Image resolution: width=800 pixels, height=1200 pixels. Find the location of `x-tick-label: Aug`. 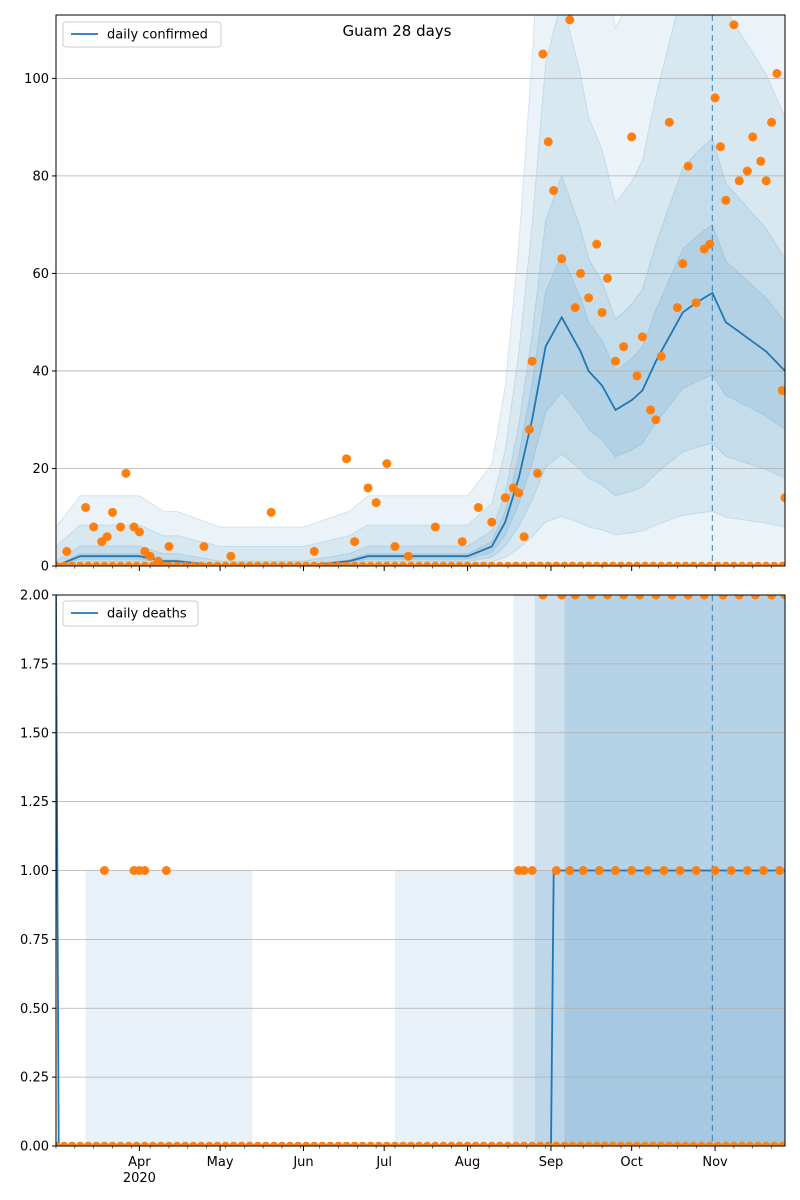

x-tick-label: Aug is located at coordinates (467, 1162).